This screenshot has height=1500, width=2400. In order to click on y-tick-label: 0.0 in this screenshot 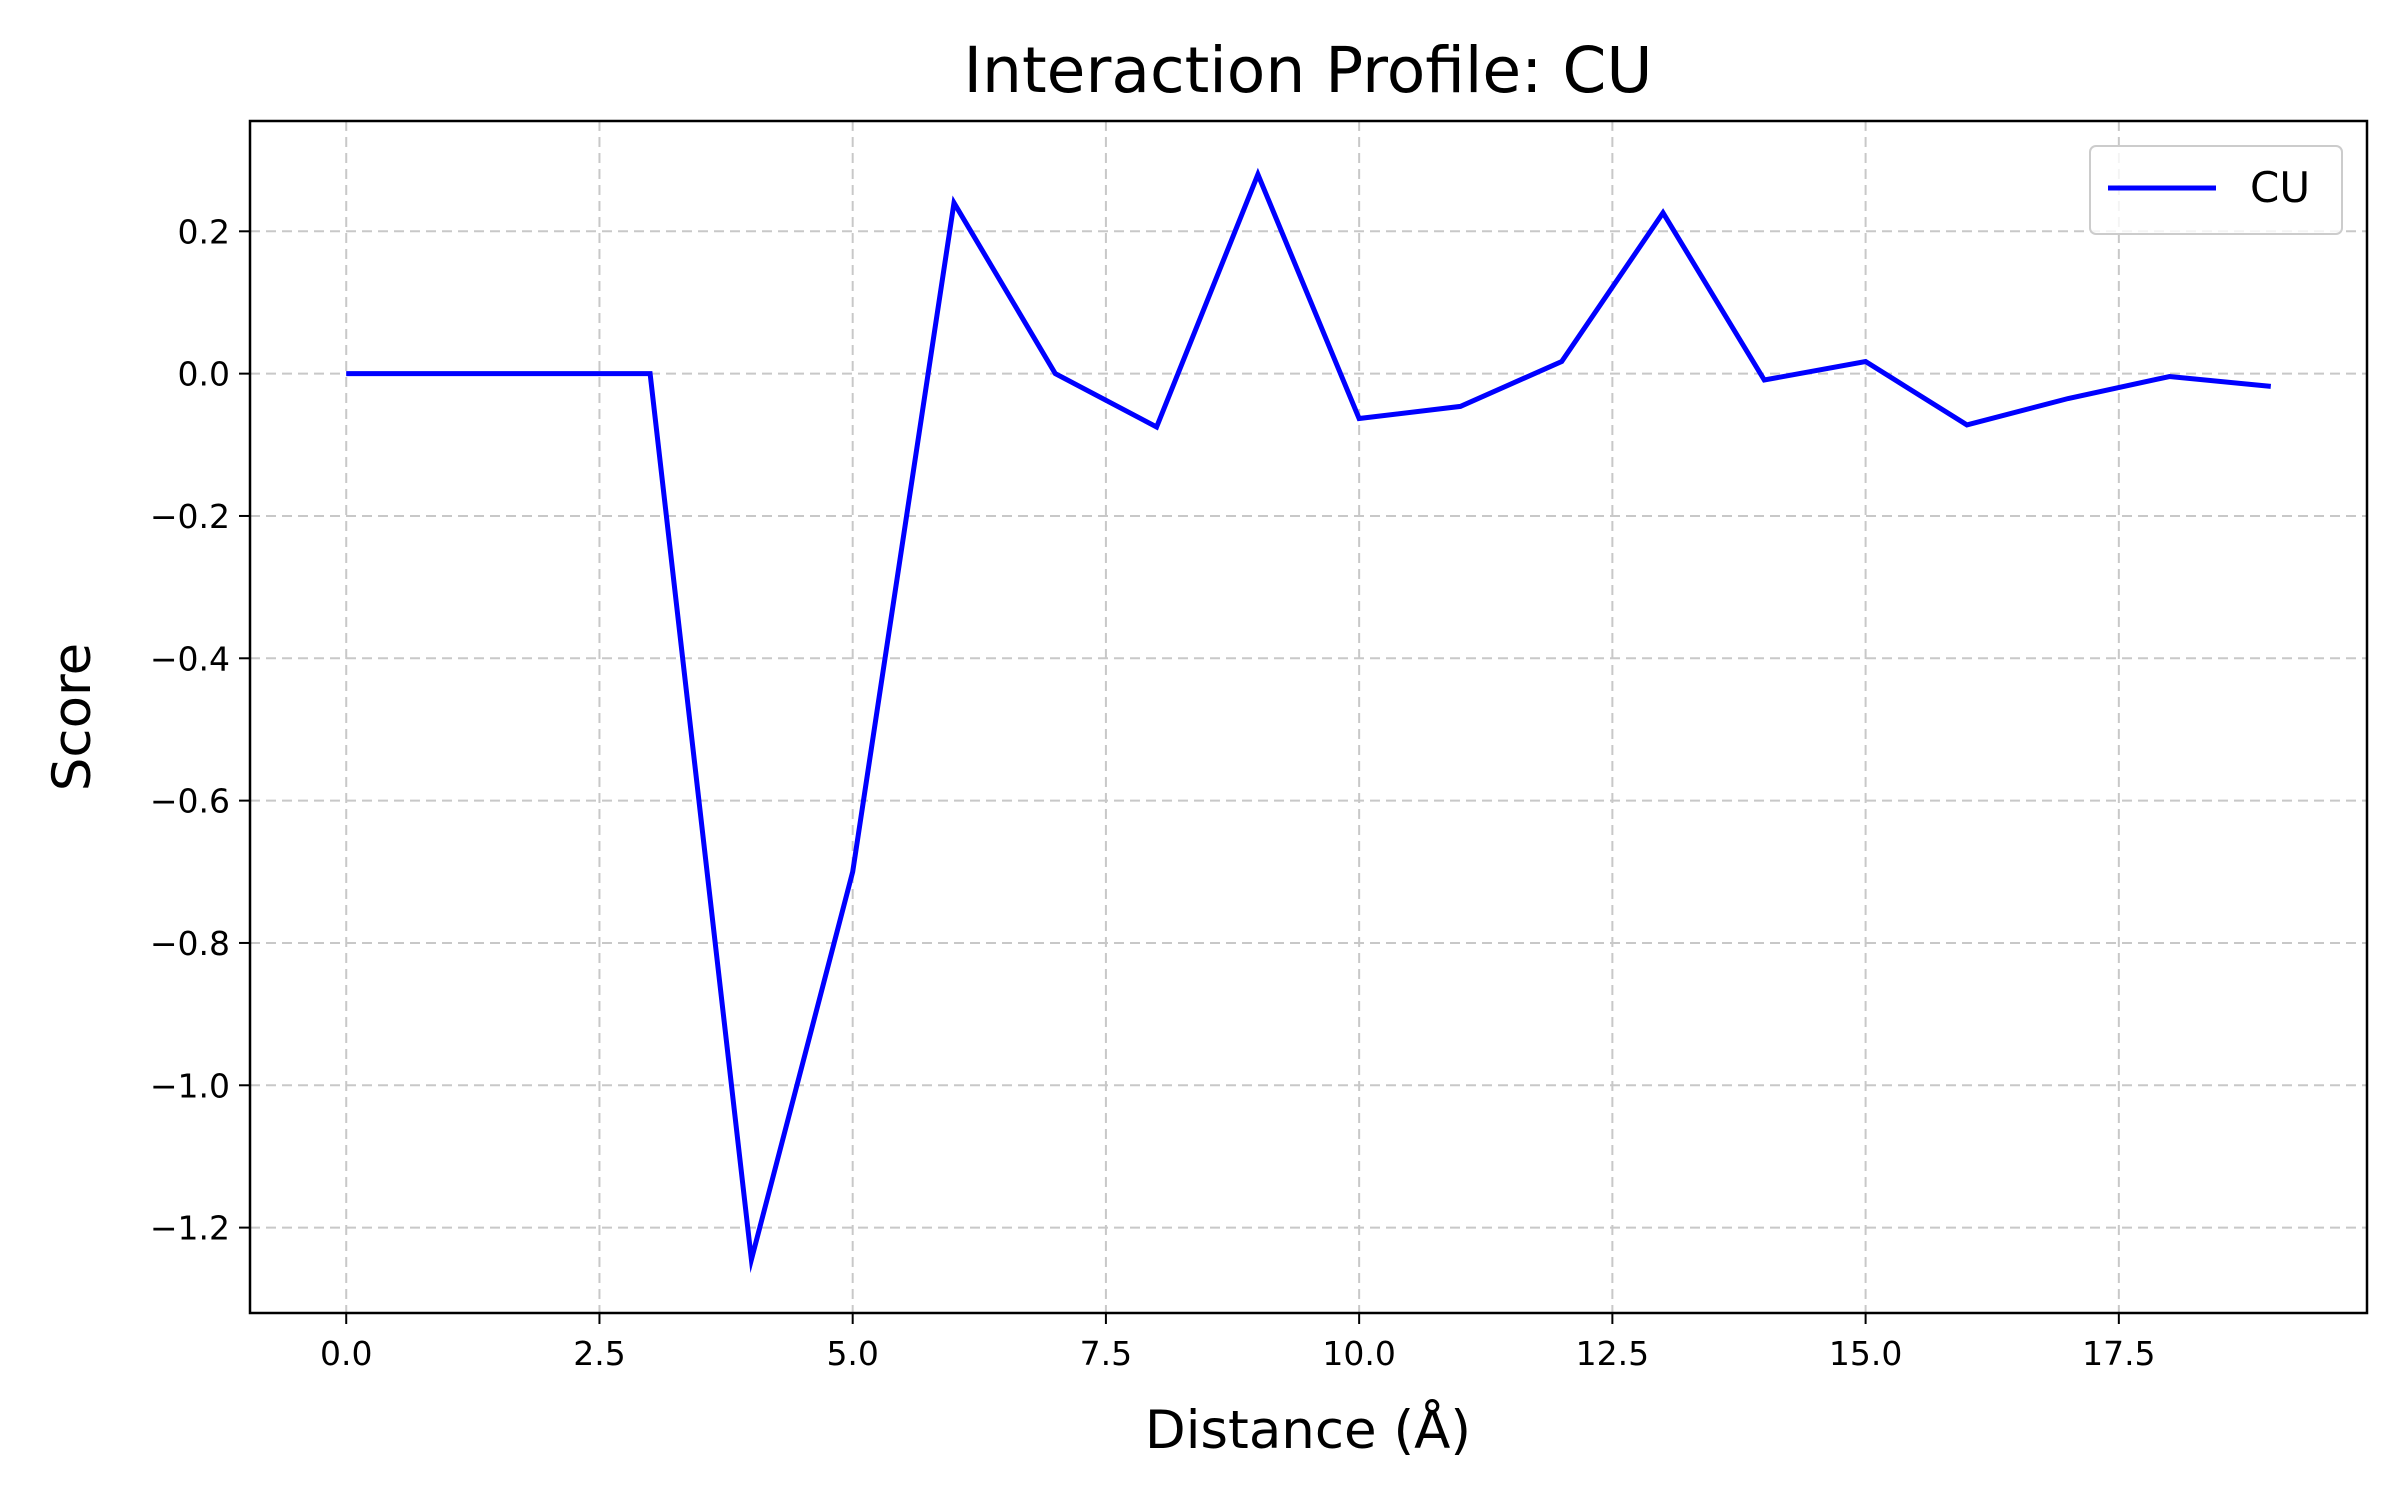, I will do `click(204, 374)`.